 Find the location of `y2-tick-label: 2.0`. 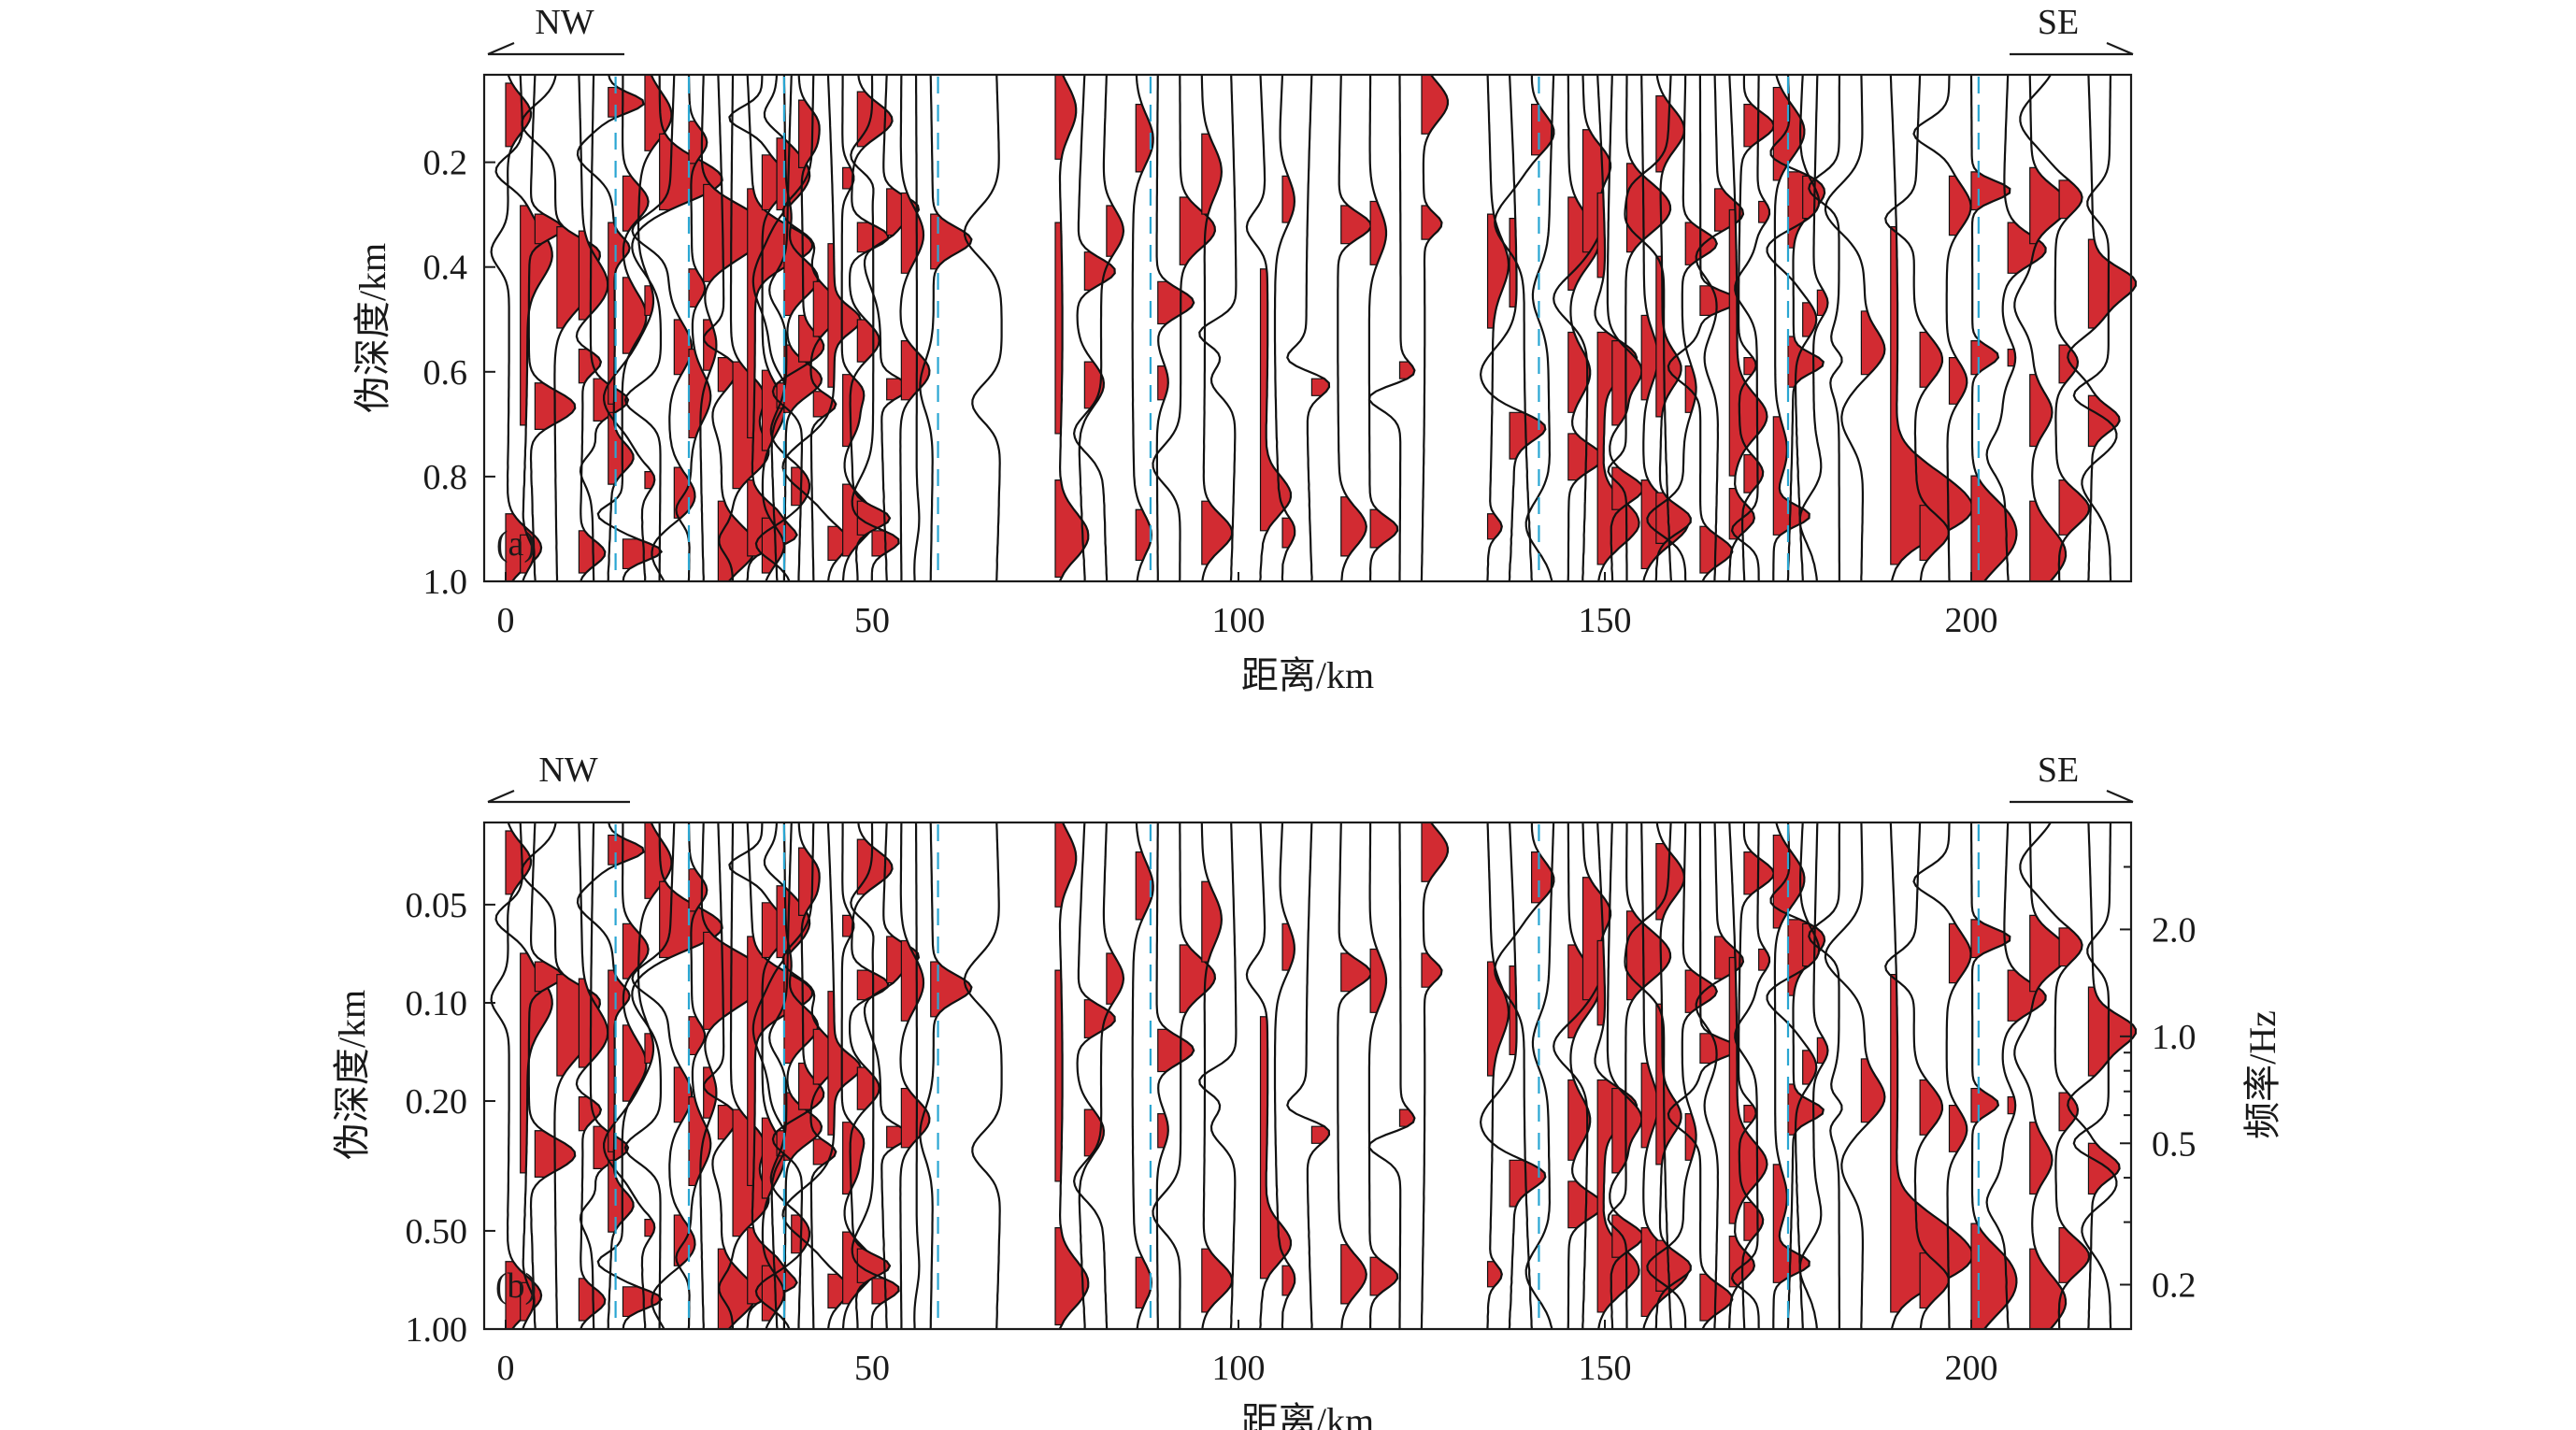

y2-tick-label: 2.0 is located at coordinates (2174, 930).